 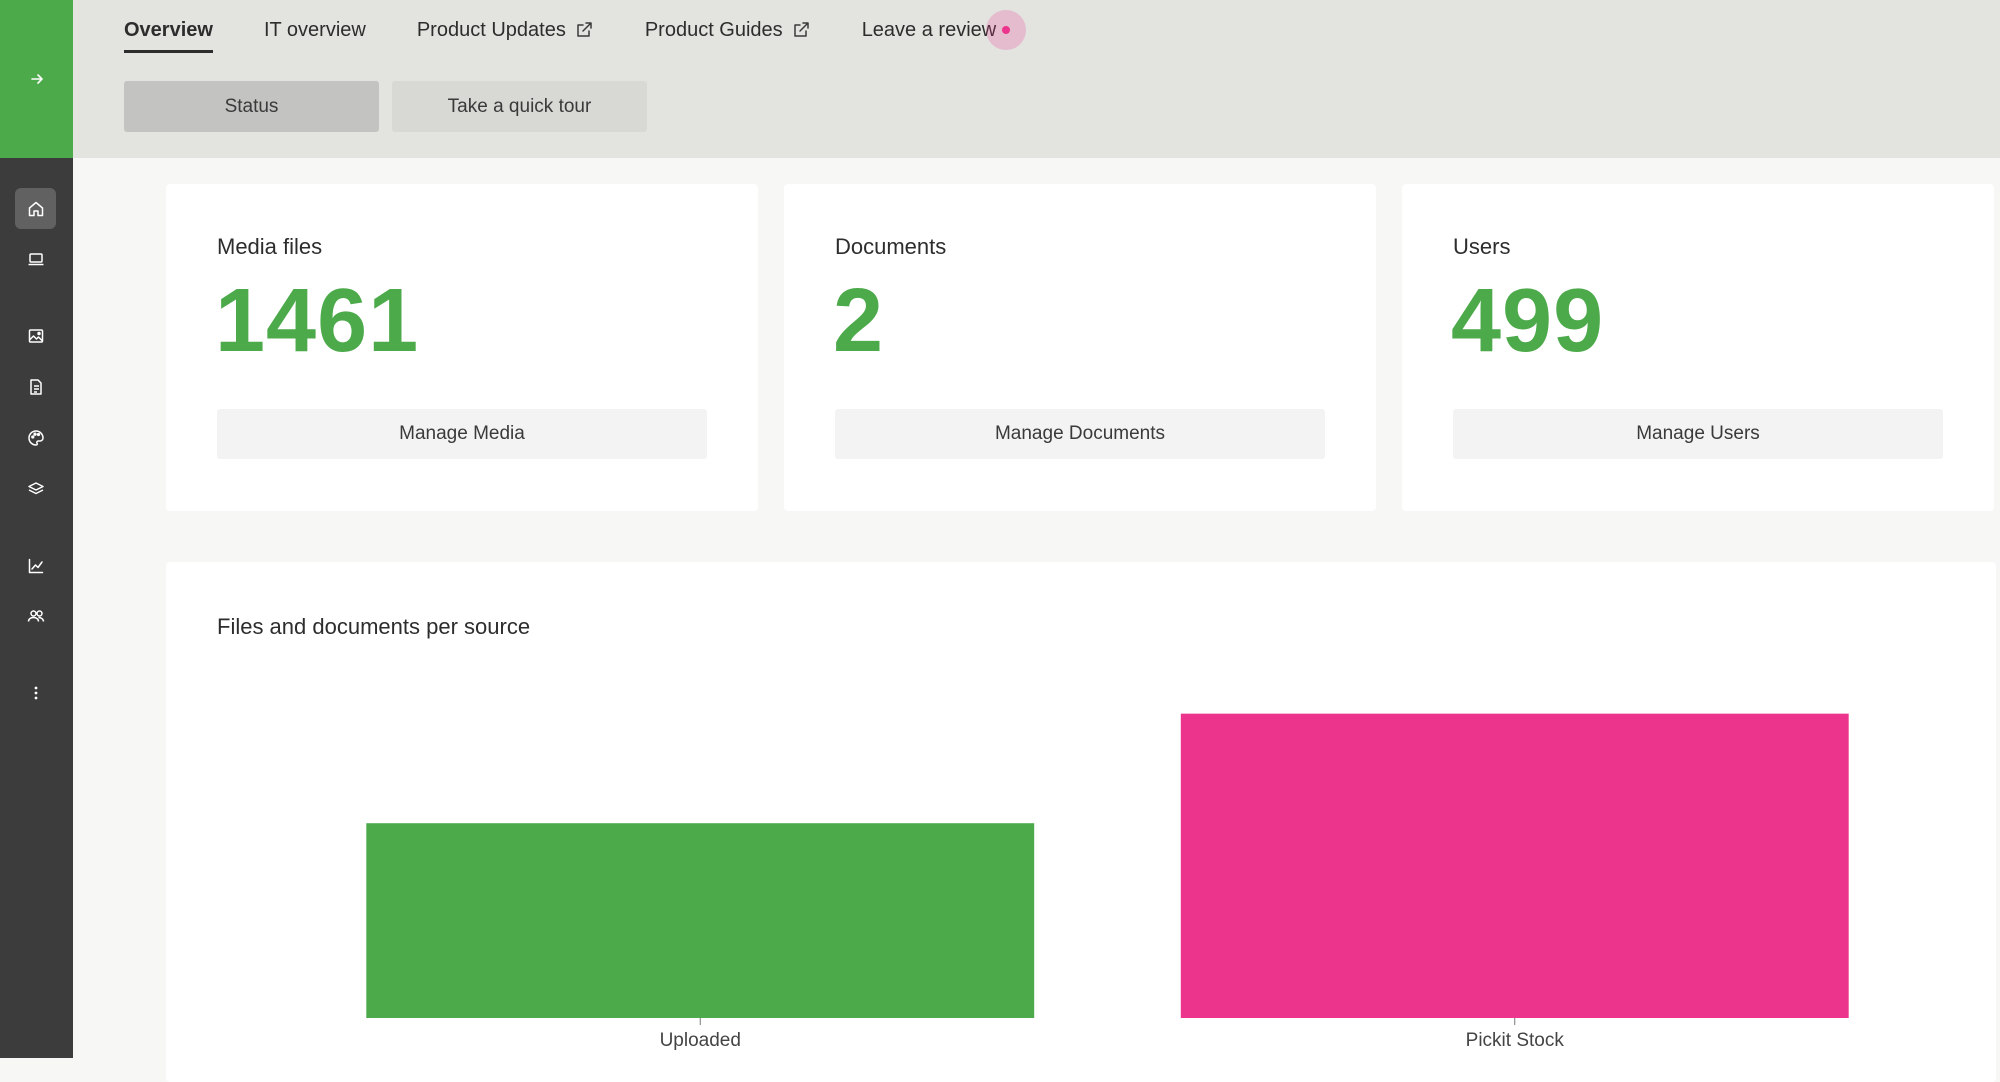 What do you see at coordinates (929, 29) in the screenshot?
I see `tab-label: Leave a review` at bounding box center [929, 29].